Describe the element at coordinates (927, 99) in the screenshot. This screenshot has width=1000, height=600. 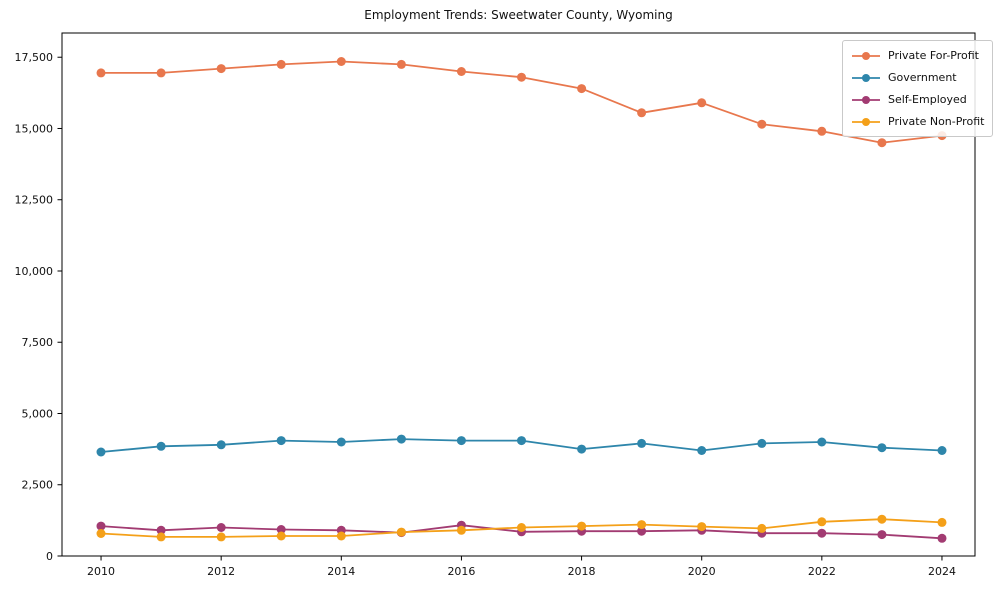
I see `legend-label: Self-Employed` at that location.